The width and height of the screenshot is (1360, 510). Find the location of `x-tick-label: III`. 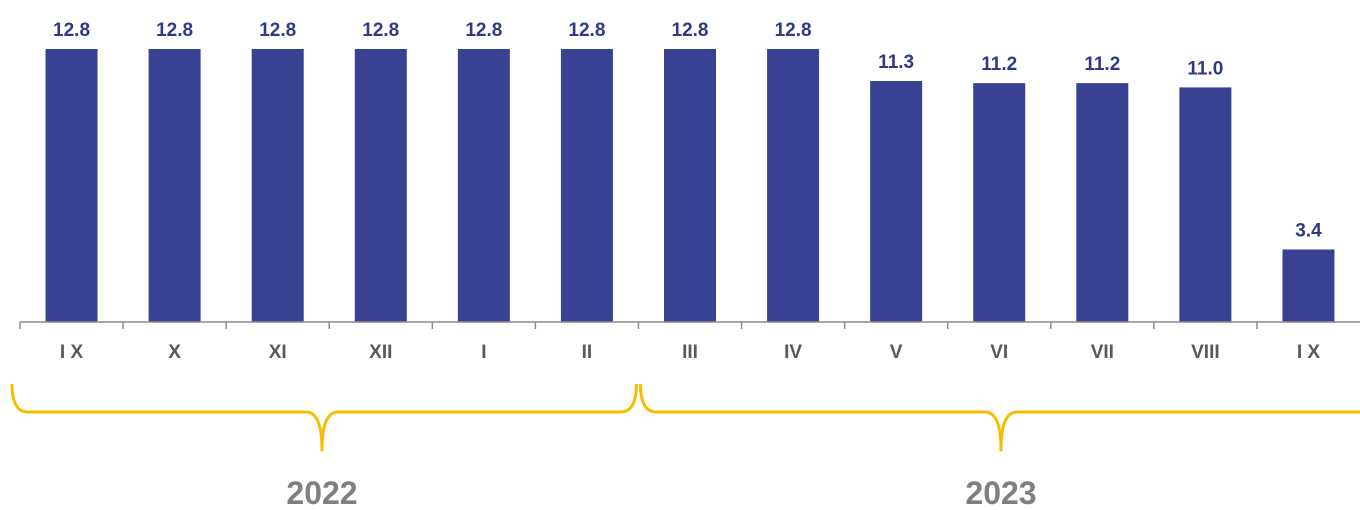

x-tick-label: III is located at coordinates (690, 352).